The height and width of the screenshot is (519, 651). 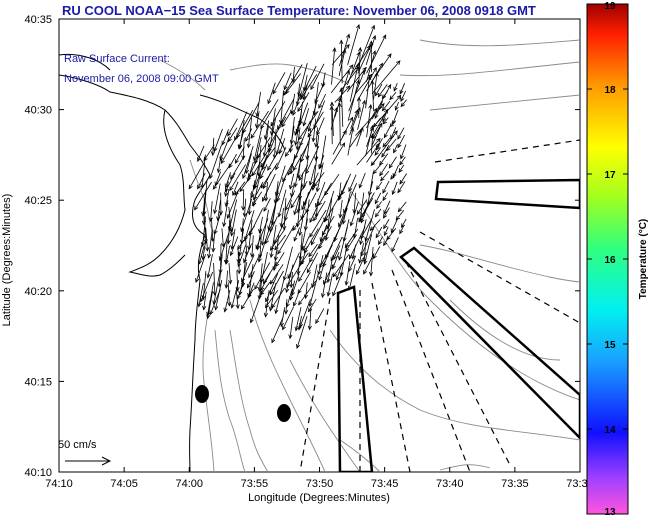 I want to click on colorbar-tick-label: 19, so click(x=610, y=6).